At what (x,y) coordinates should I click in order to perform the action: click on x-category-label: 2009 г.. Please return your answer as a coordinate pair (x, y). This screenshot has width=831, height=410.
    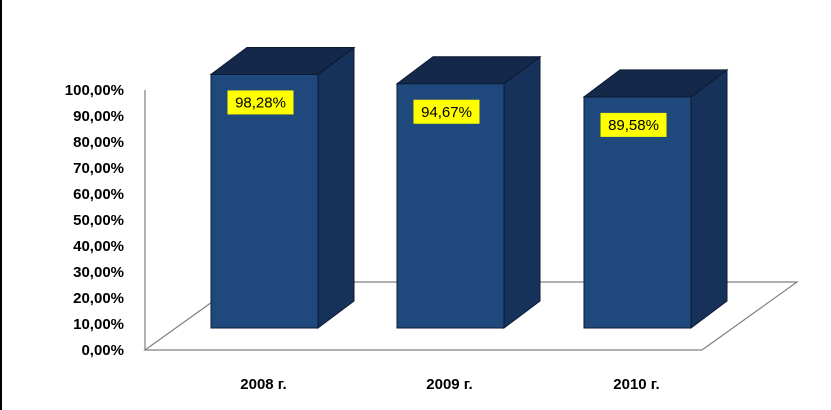
    Looking at the image, I should click on (449, 384).